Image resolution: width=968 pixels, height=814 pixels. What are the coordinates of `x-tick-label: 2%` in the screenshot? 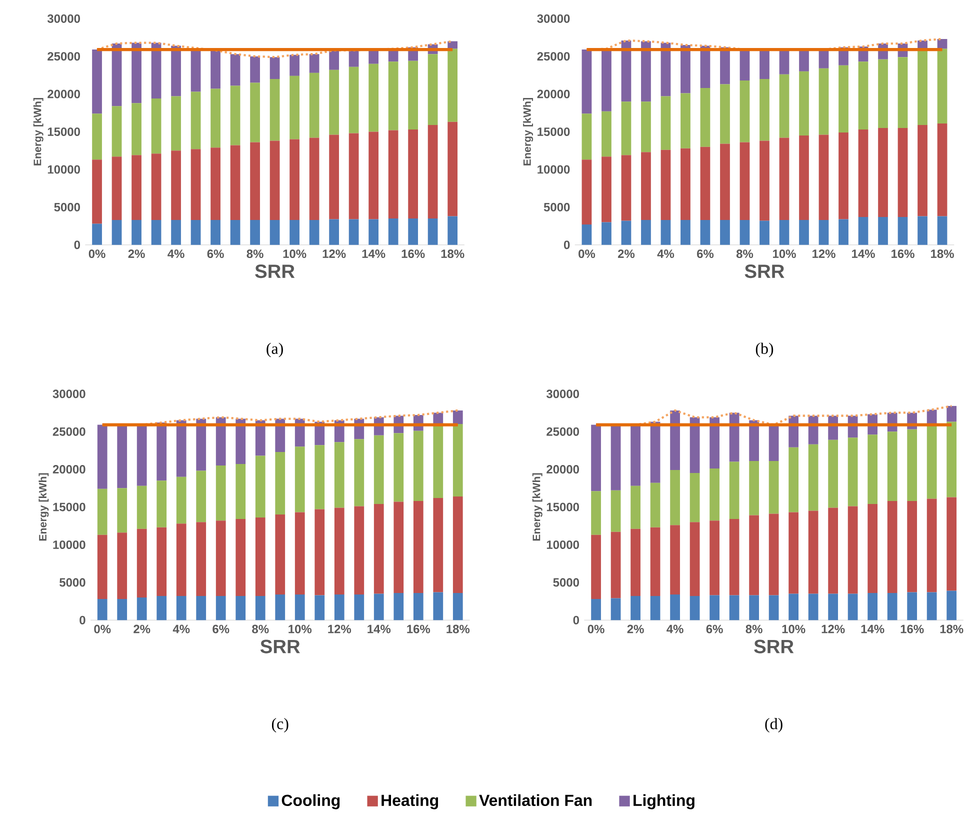 It's located at (635, 629).